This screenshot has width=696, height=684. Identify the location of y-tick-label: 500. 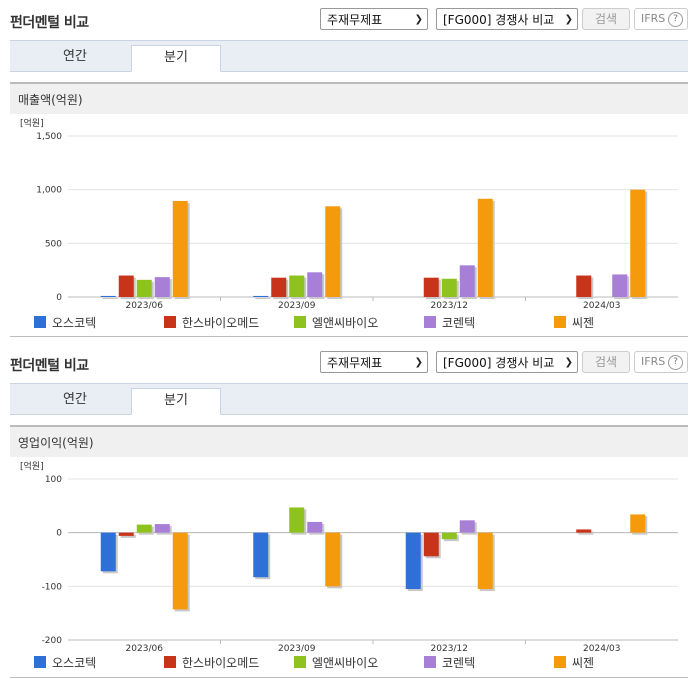
(53, 244).